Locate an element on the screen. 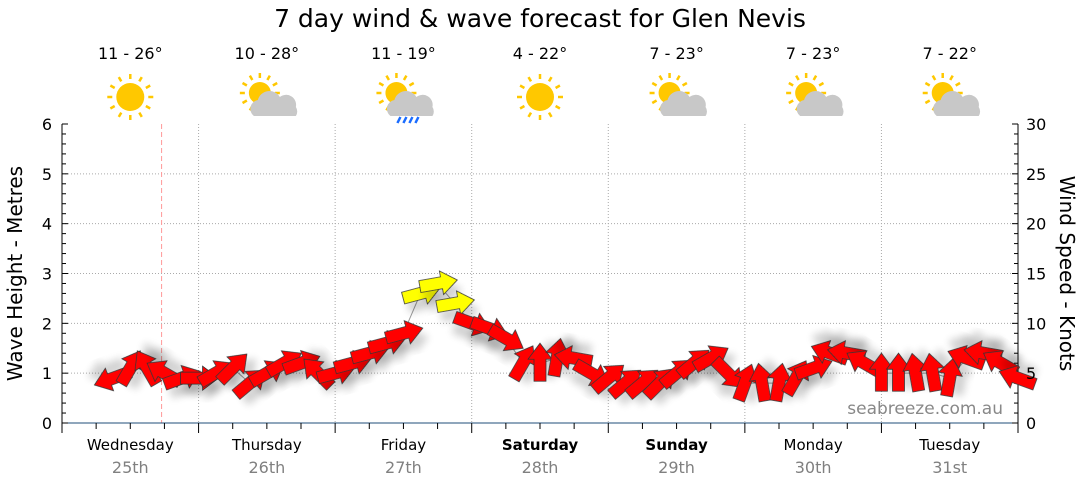 The image size is (1080, 490). day-date: 29th is located at coordinates (676, 467).